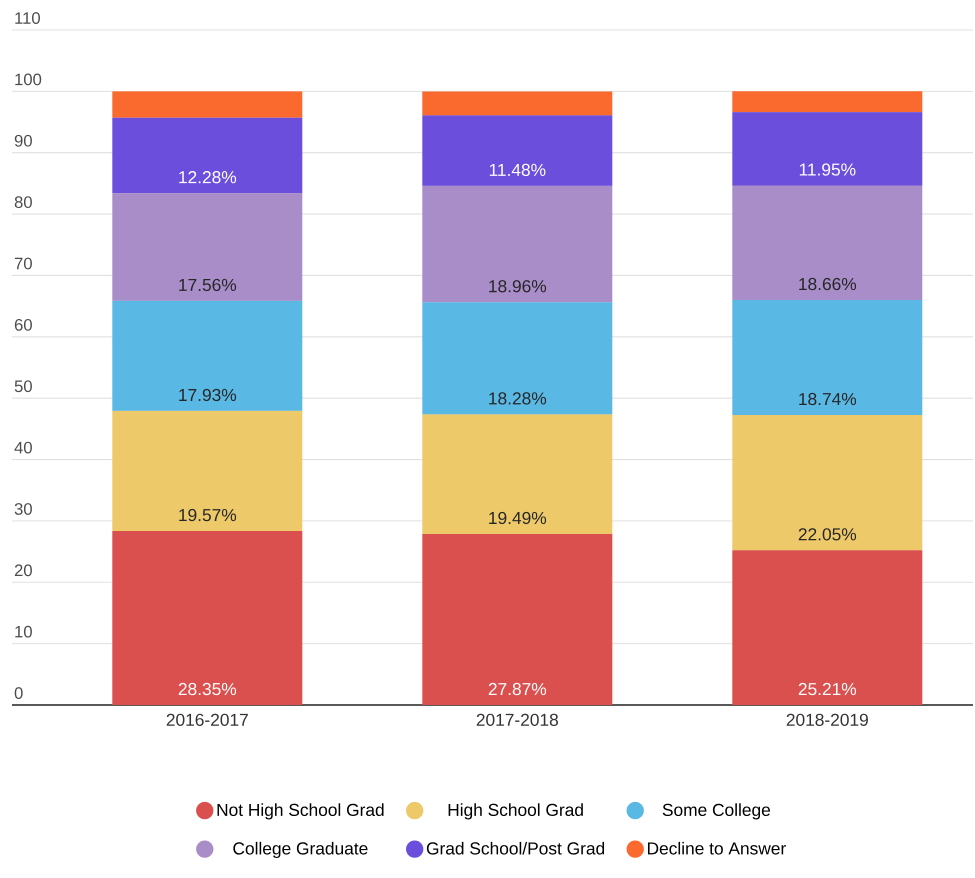  What do you see at coordinates (515, 811) in the screenshot?
I see `legend-label: High School Grad` at bounding box center [515, 811].